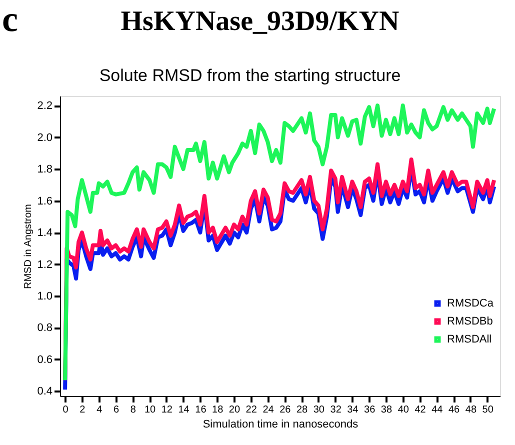  I want to click on x-tick-label: 28, so click(302, 410).